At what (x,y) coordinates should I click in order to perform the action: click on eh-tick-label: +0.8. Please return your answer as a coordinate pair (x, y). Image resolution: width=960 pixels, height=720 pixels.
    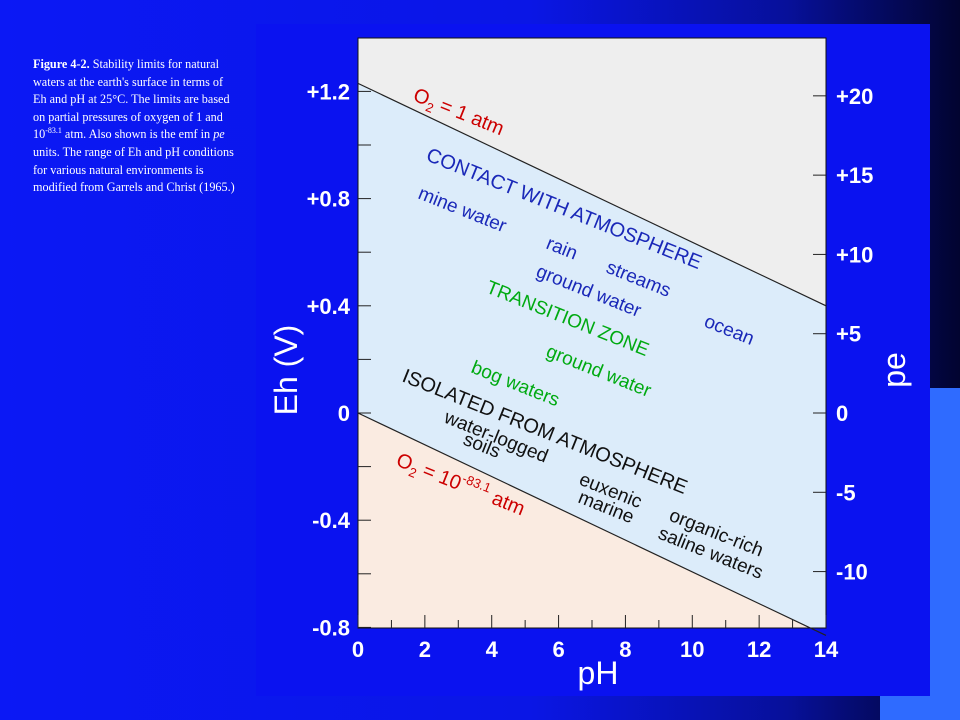
    Looking at the image, I should click on (328, 199).